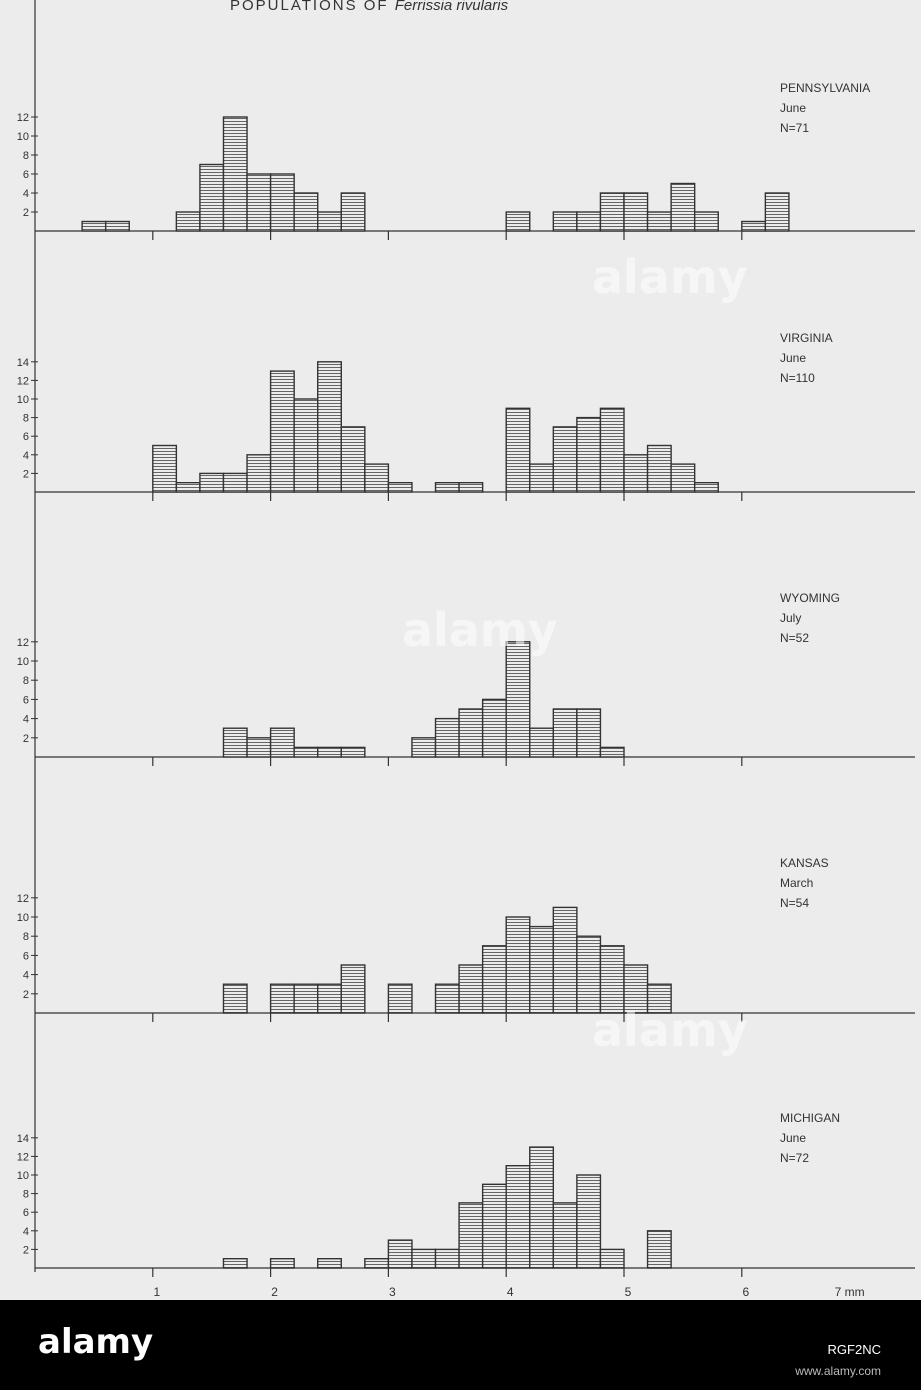 This screenshot has height=1390, width=921. What do you see at coordinates (466, 939) in the screenshot?
I see `panel-kansas: 2 4 6 8 10 12 KANSAS March N=54` at bounding box center [466, 939].